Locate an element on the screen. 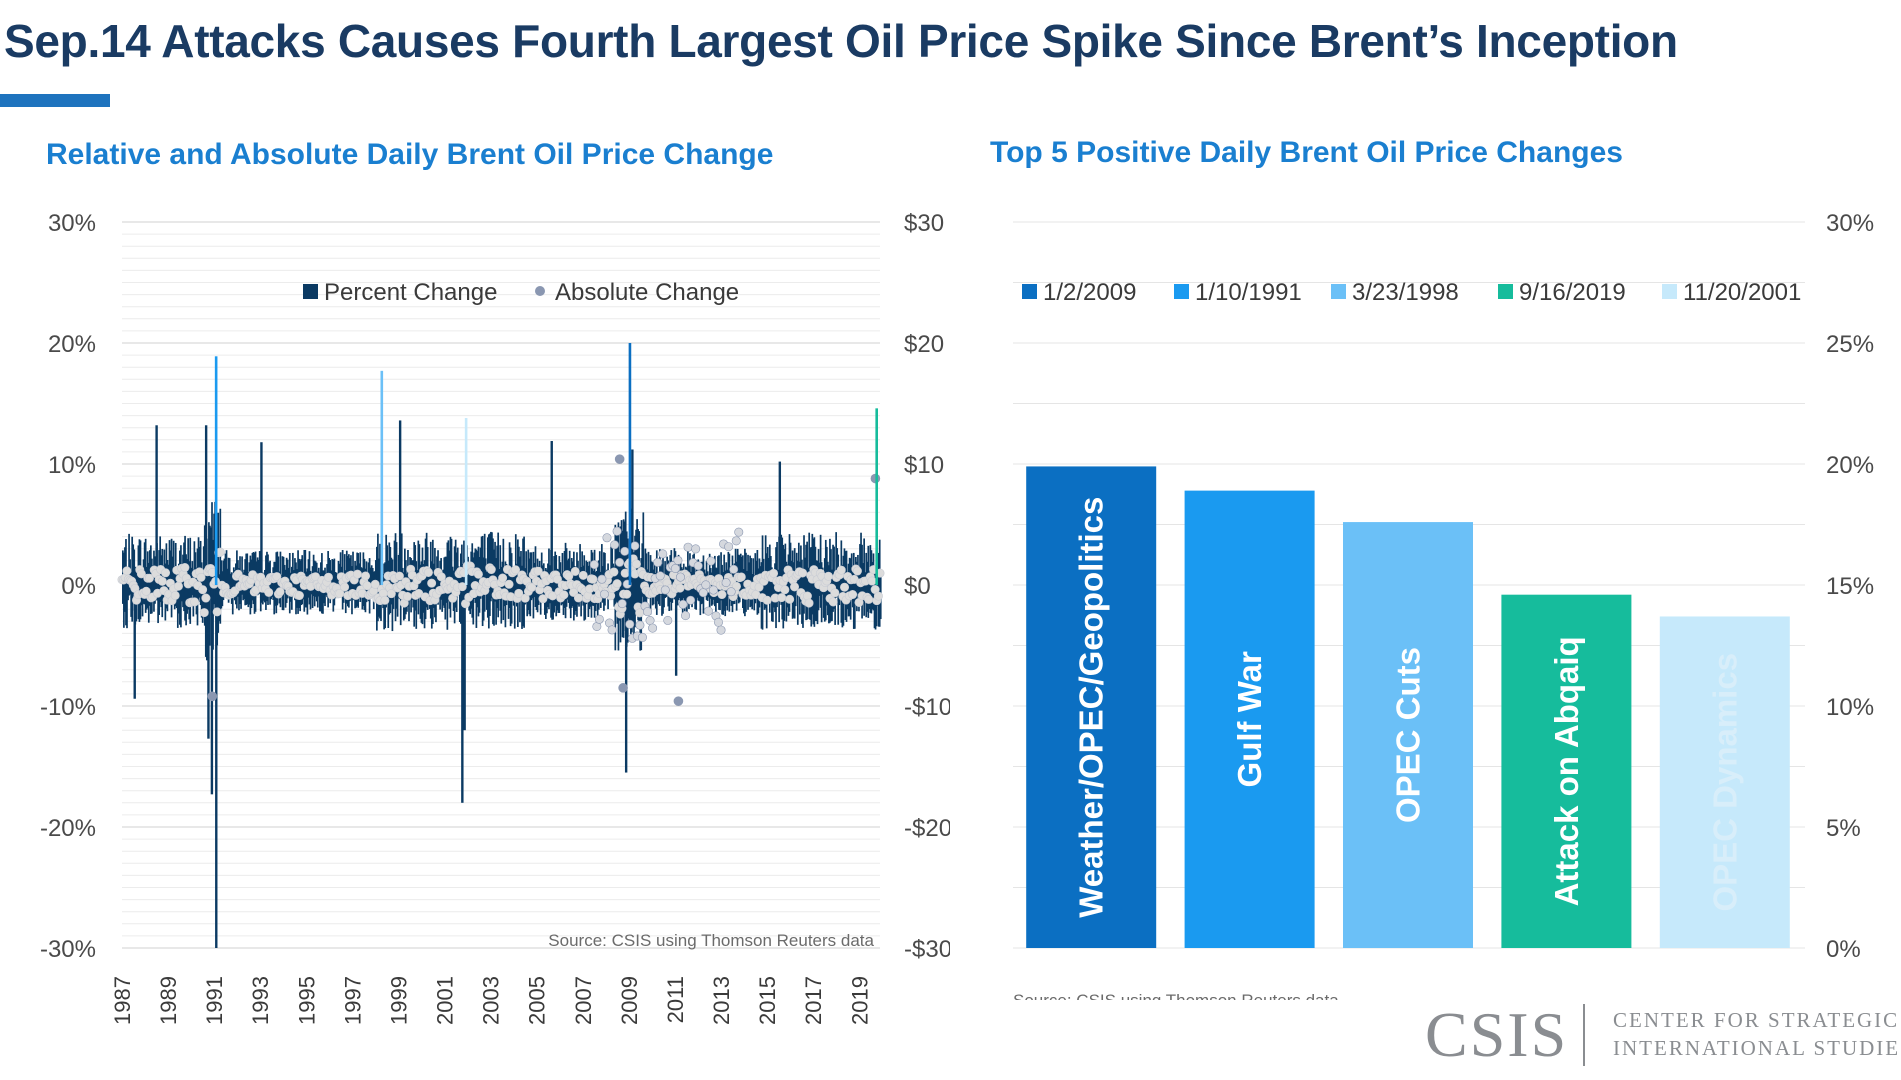  legend-label: 9/16/2019 is located at coordinates (1572, 292).